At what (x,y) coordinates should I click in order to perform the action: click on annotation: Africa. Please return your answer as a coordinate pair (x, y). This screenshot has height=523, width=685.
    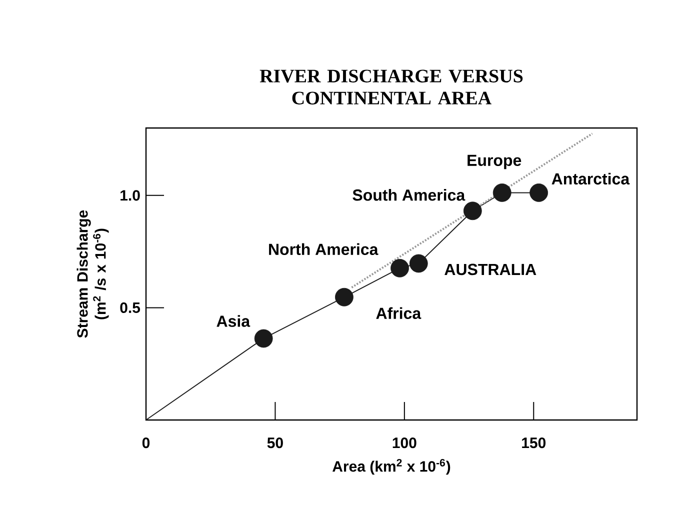
    Looking at the image, I should click on (399, 313).